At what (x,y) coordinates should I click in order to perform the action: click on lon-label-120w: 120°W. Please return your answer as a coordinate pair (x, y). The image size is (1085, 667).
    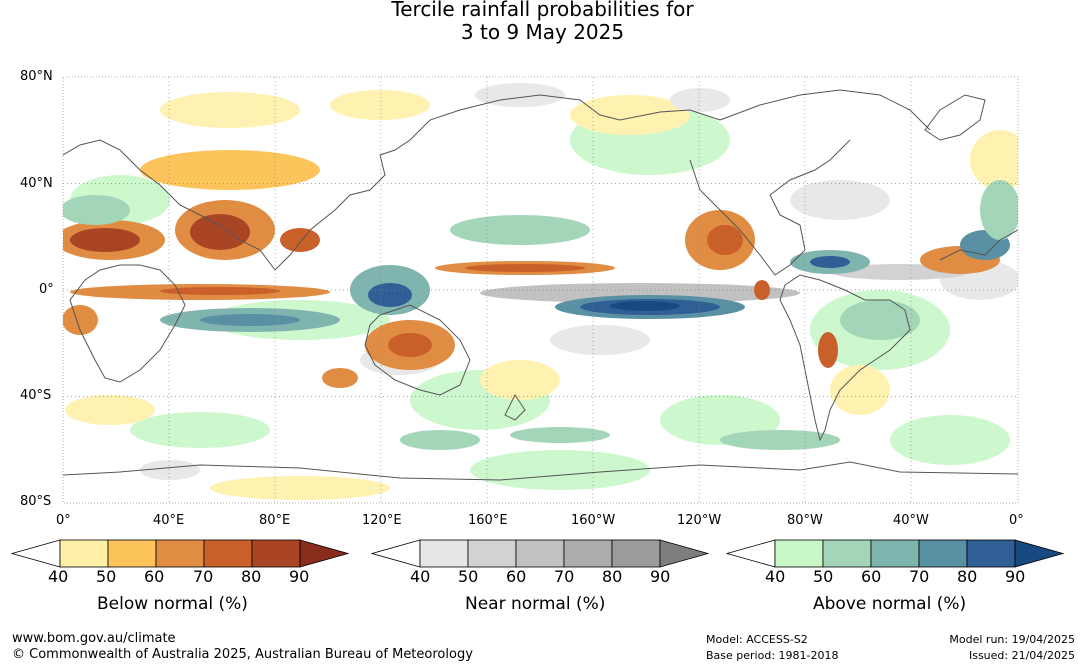
    Looking at the image, I should click on (699, 520).